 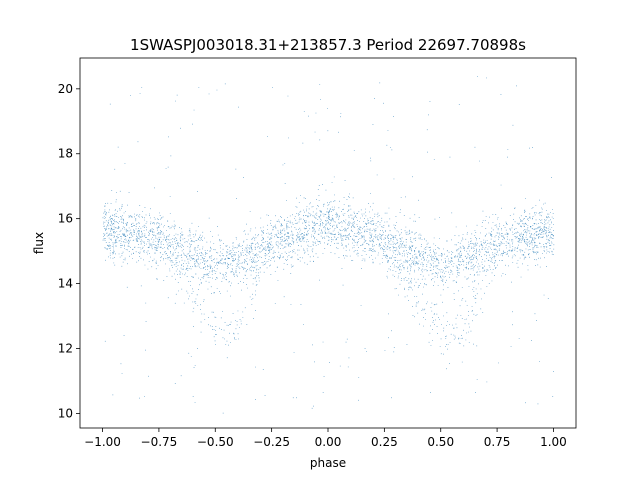 What do you see at coordinates (440, 442) in the screenshot?
I see `x-tick-label: 0.50` at bounding box center [440, 442].